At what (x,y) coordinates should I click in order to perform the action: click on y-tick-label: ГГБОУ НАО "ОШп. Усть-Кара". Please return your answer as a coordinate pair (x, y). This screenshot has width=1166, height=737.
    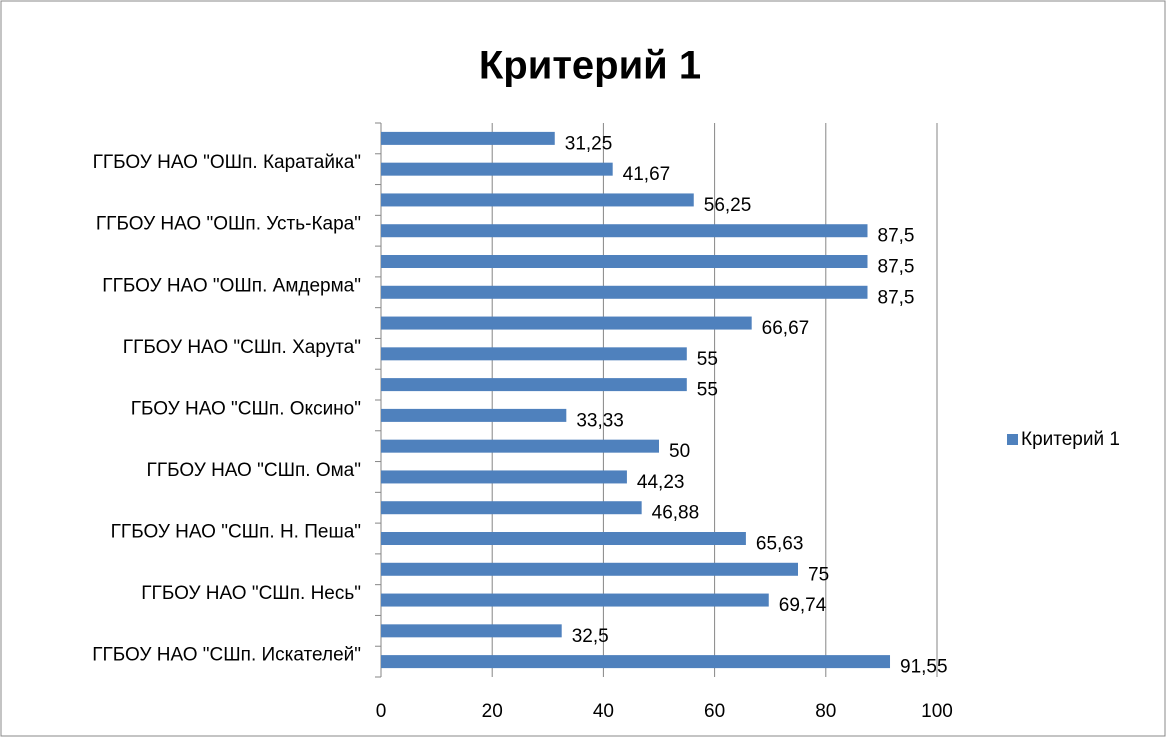
    Looking at the image, I should click on (228, 224).